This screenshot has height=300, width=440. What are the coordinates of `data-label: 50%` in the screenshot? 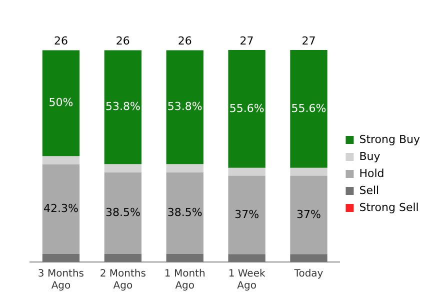 It's located at (61, 103).